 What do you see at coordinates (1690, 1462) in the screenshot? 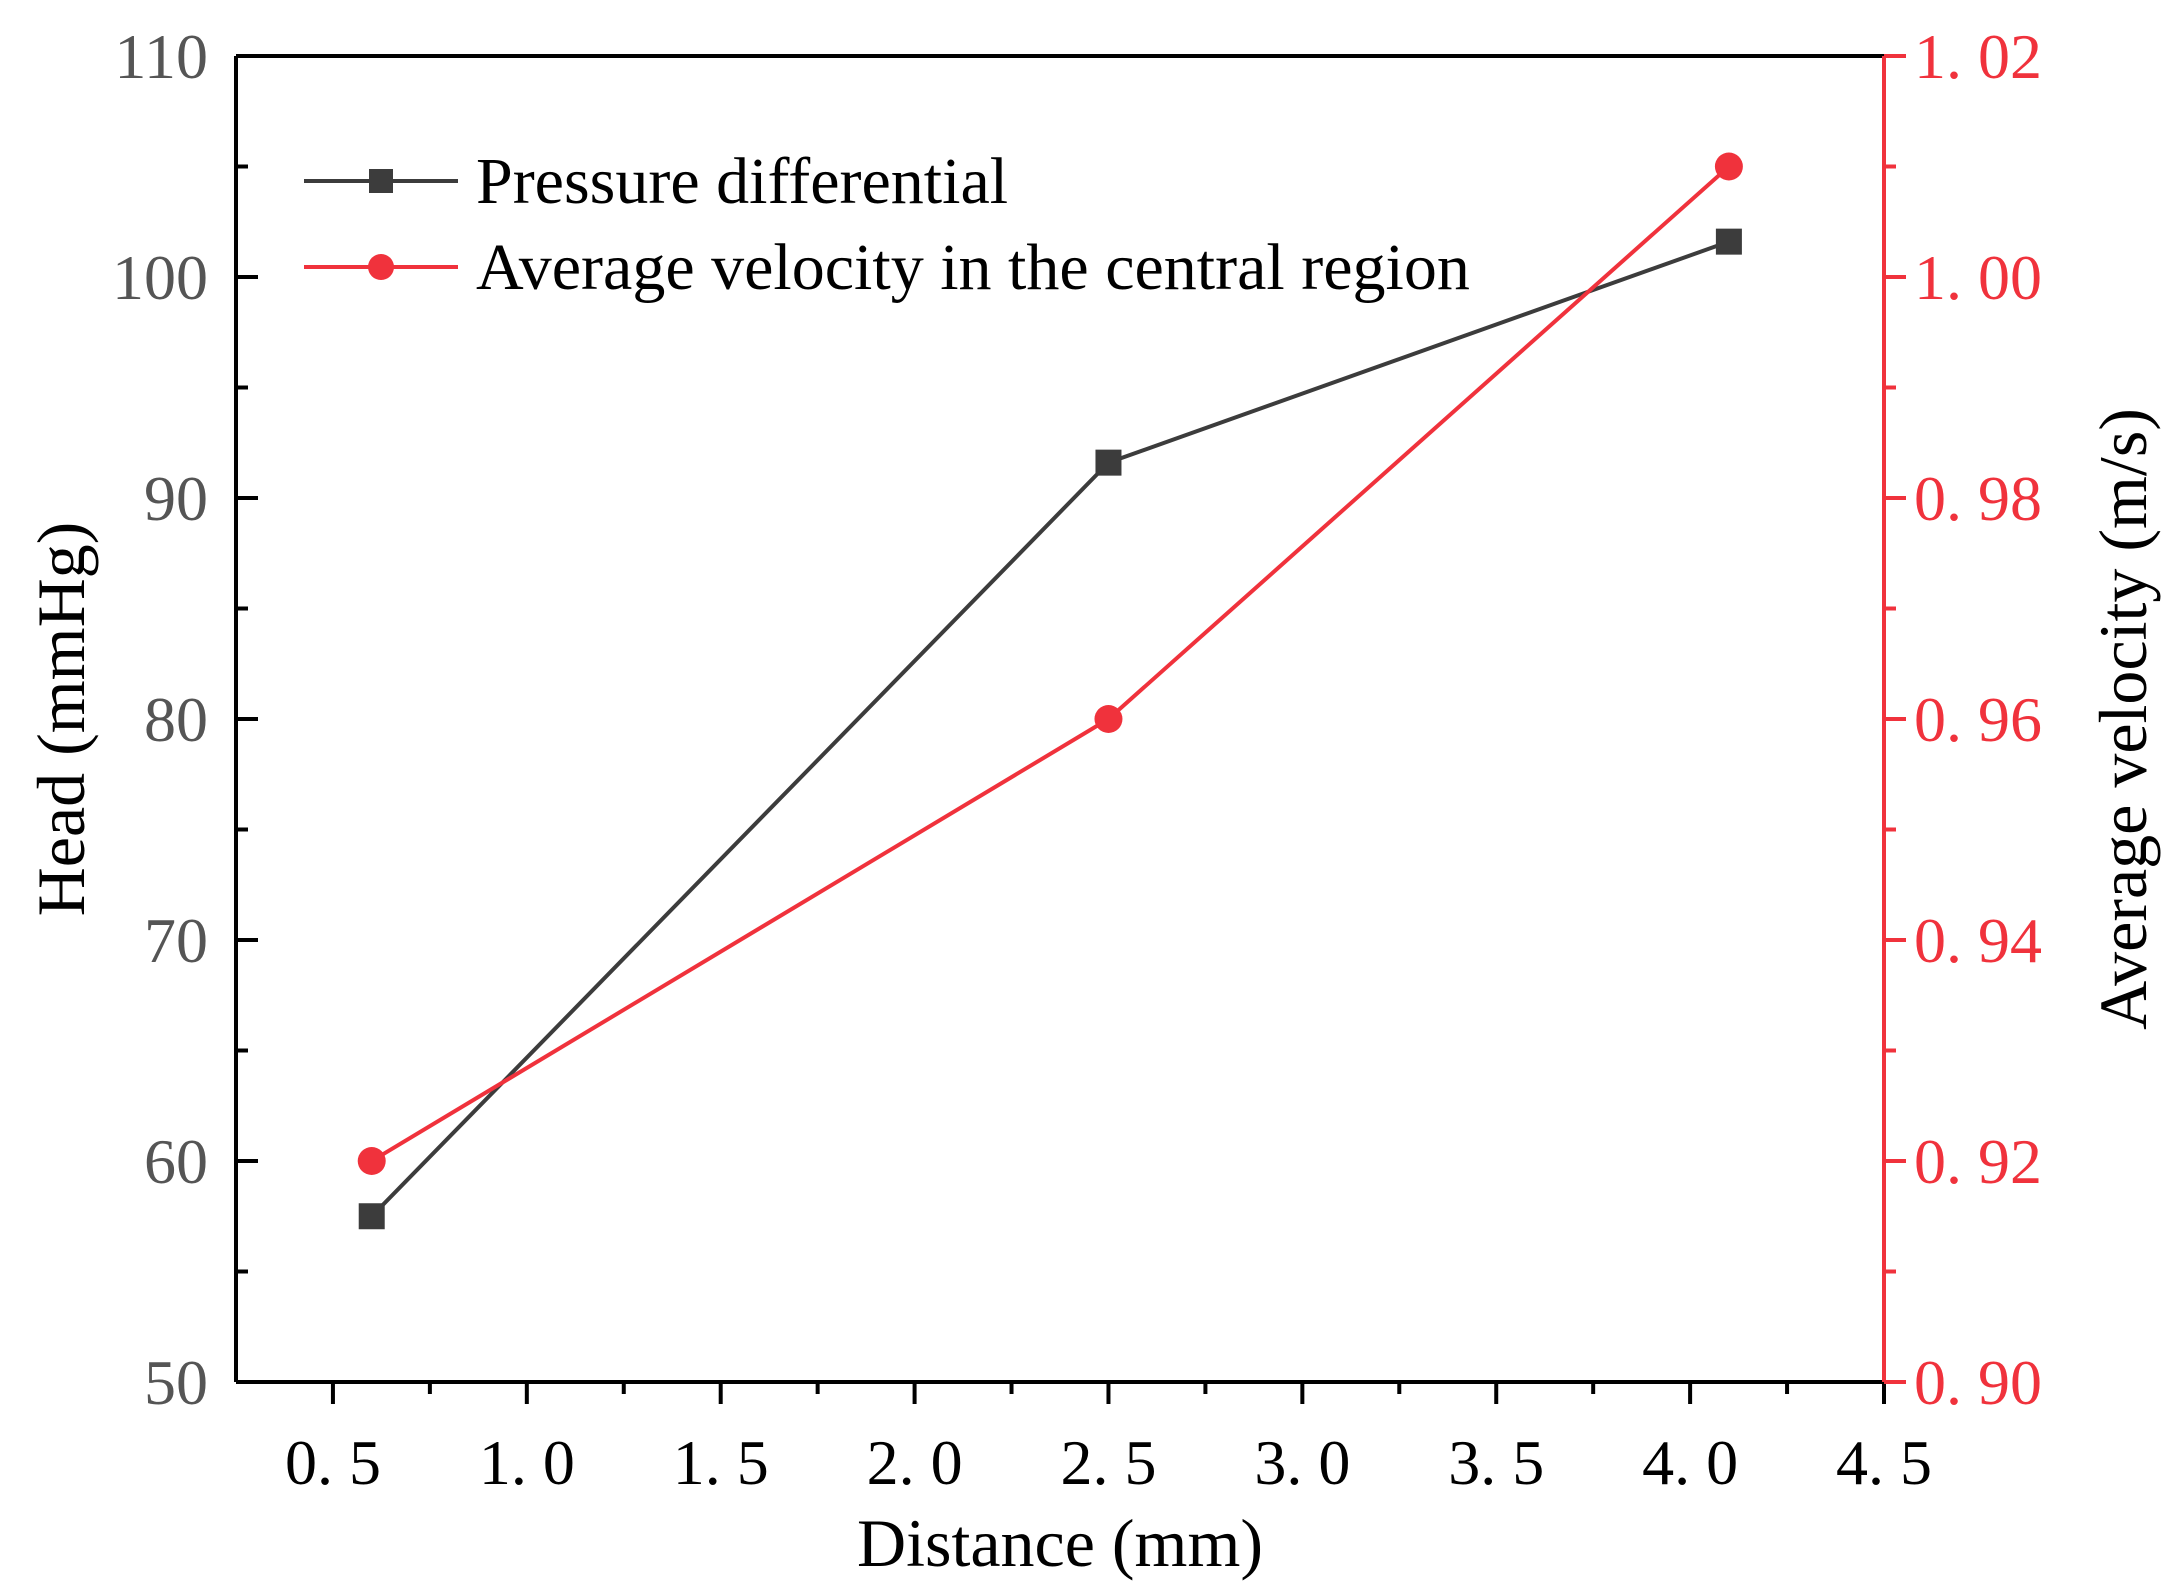
I see `x-tick-label: 4. 0` at bounding box center [1690, 1462].